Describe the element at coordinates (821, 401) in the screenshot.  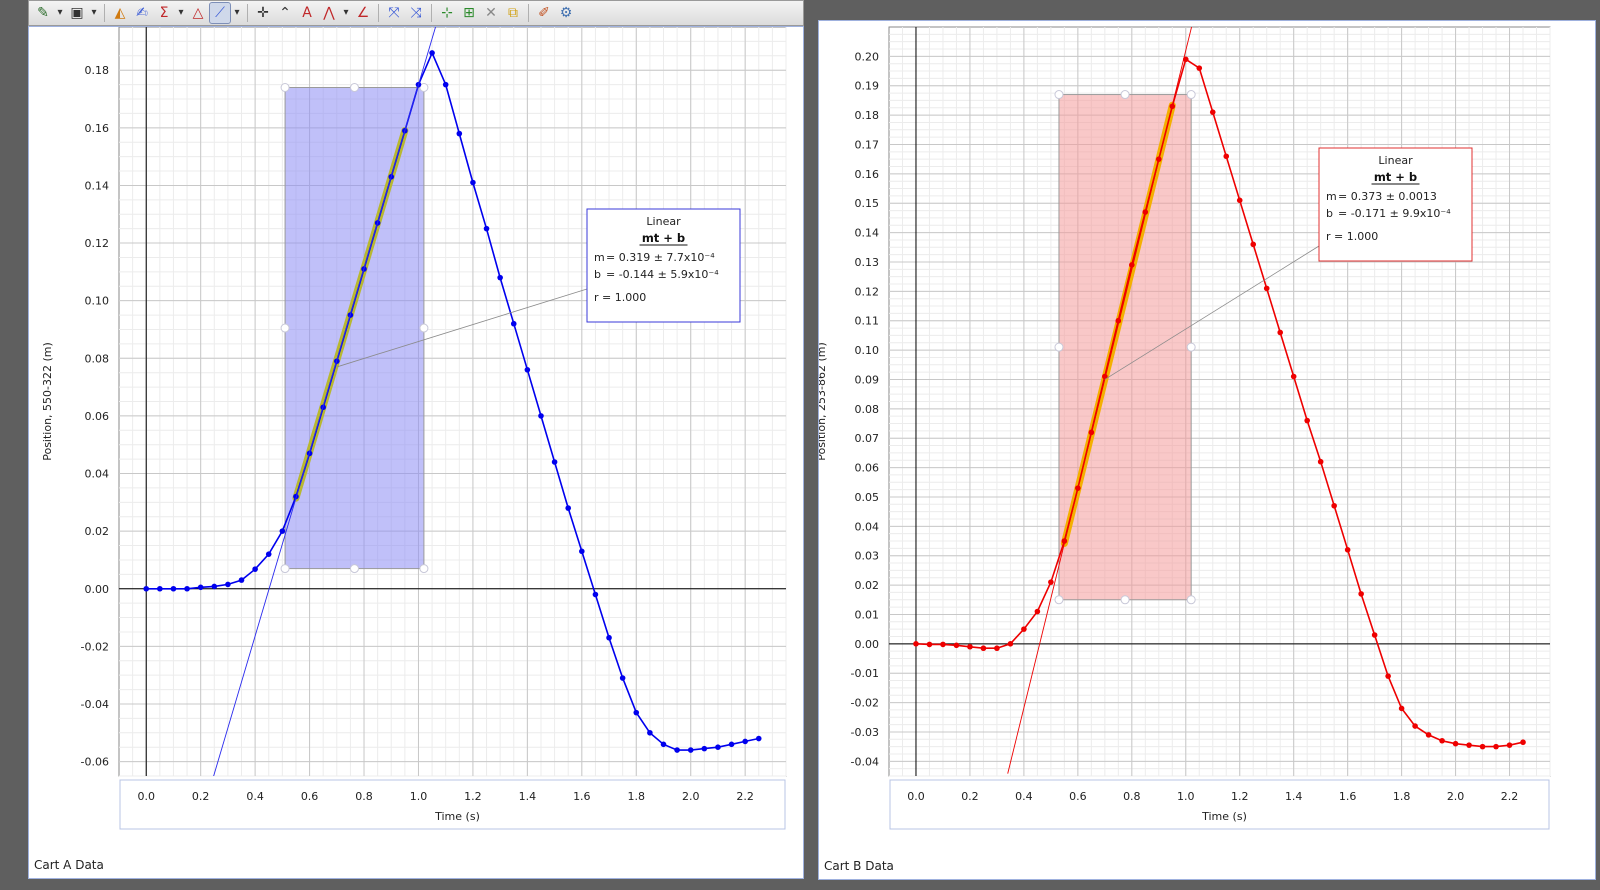
I see `y-axis-label: Position, 253-862 (m)` at that location.